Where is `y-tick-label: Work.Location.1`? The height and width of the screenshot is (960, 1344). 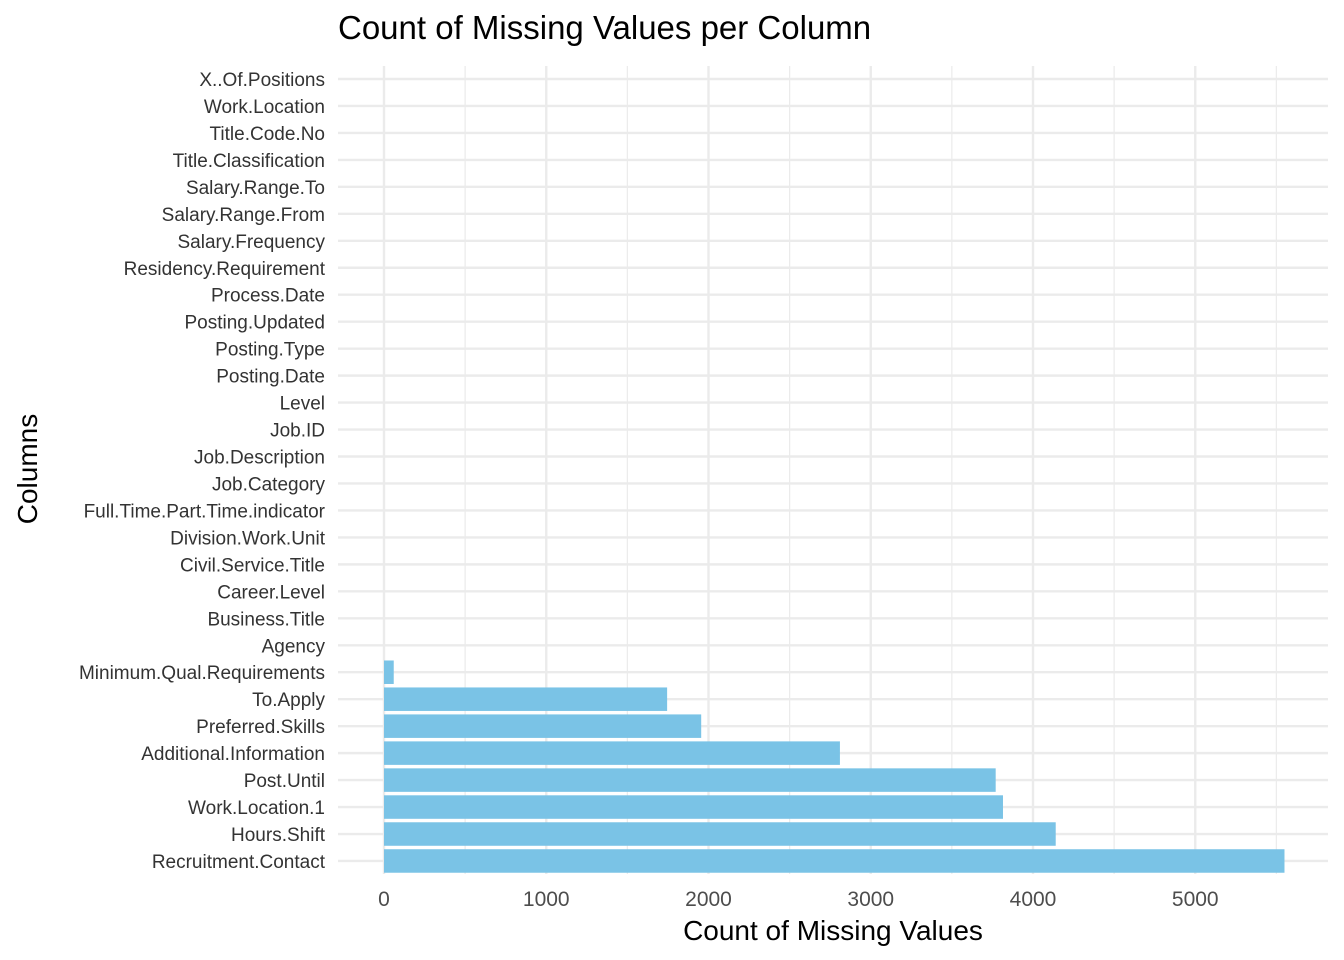
y-tick-label: Work.Location.1 is located at coordinates (256, 808).